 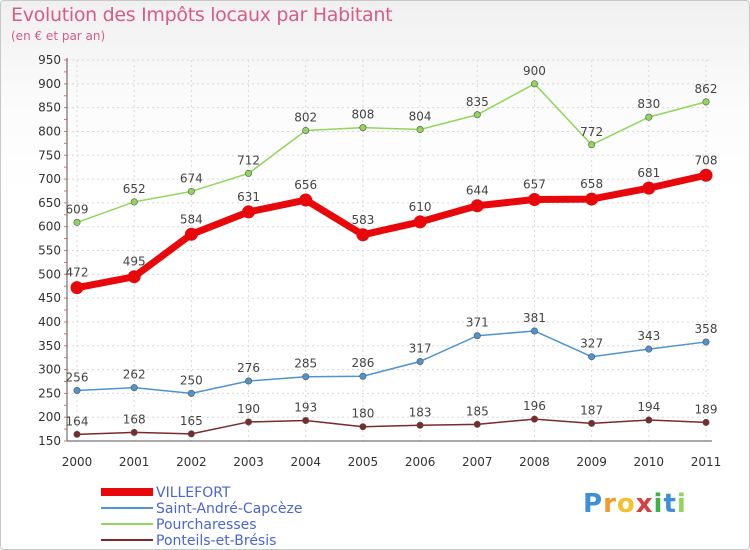 What do you see at coordinates (534, 462) in the screenshot?
I see `x-tick-label: 2008` at bounding box center [534, 462].